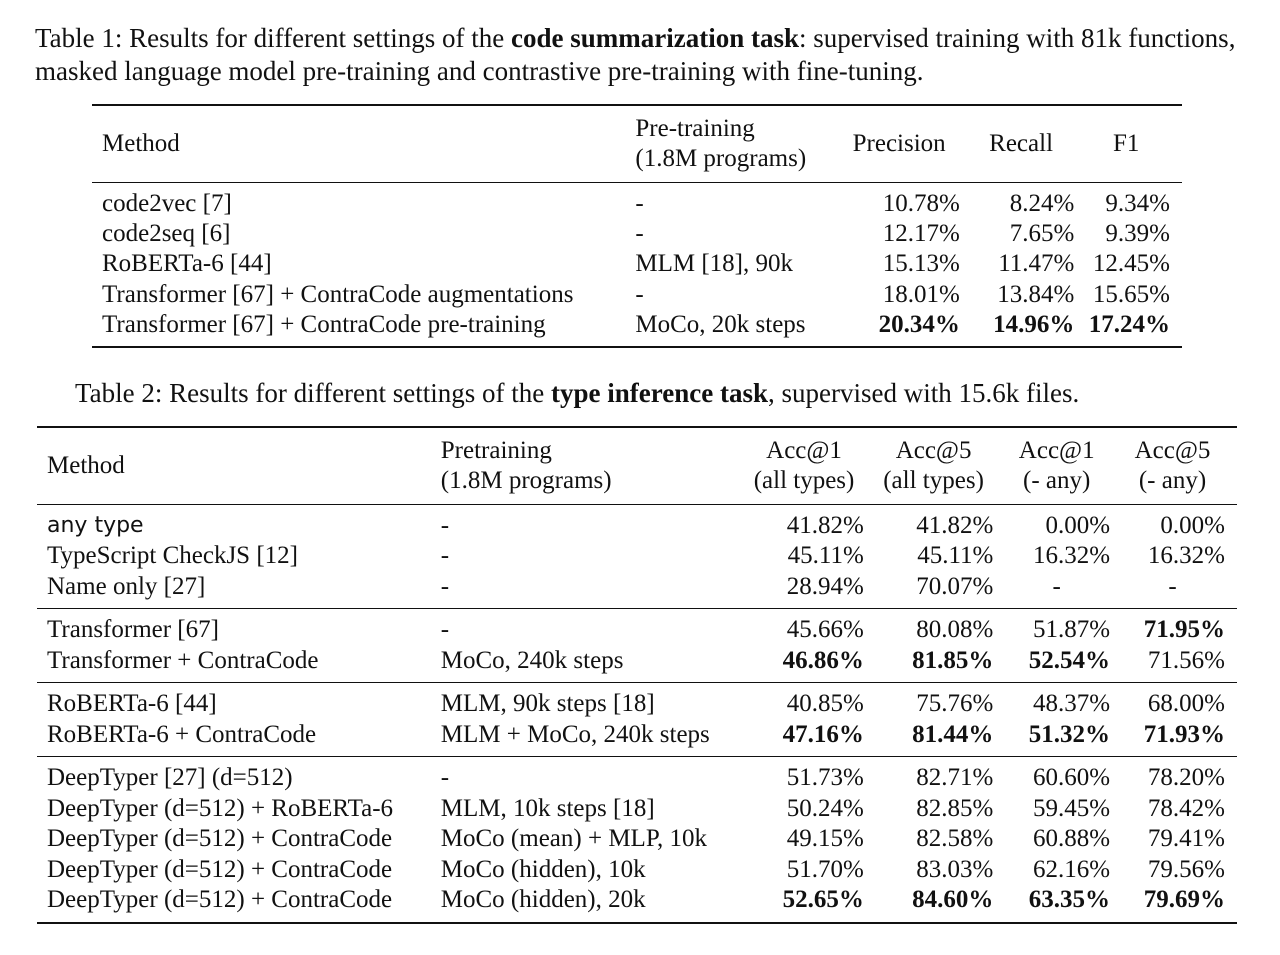  I want to click on table2-header-acc5-all-line2: (all types), so click(933, 480).